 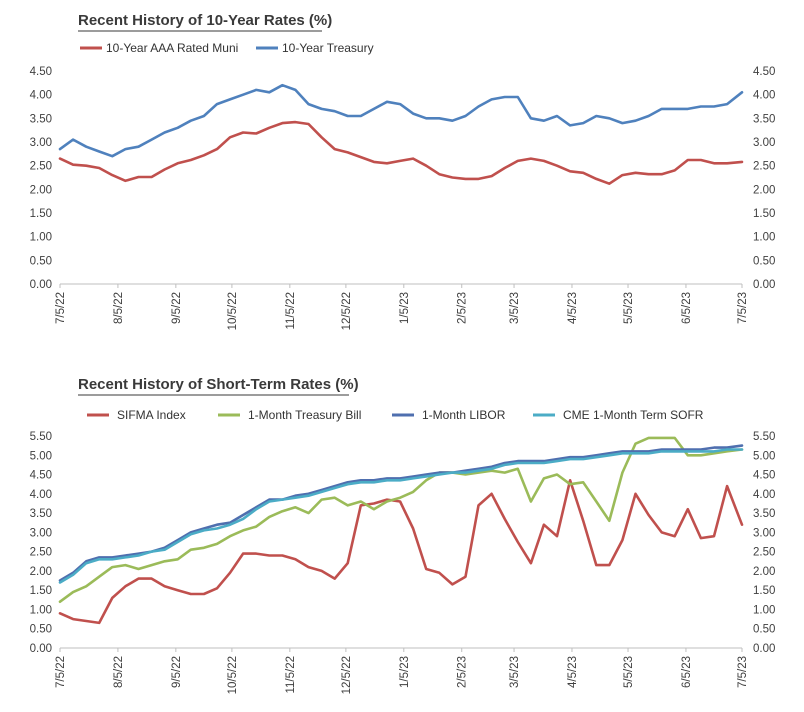 I want to click on legend-label-sofr: CME 1-Month Term SOFR, so click(x=633, y=415).